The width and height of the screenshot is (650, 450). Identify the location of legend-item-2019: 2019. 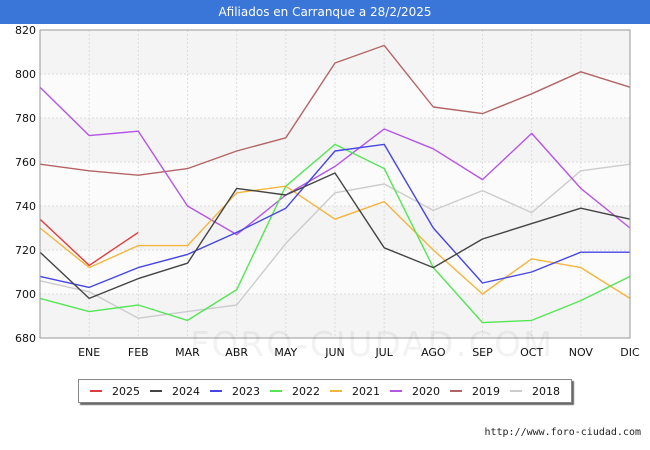
(475, 391).